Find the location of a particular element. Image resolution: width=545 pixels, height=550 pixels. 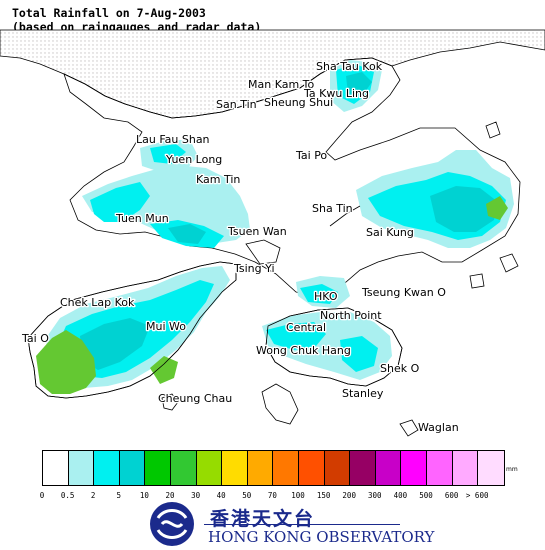

legend-tick-label: 150 is located at coordinates (323, 495).